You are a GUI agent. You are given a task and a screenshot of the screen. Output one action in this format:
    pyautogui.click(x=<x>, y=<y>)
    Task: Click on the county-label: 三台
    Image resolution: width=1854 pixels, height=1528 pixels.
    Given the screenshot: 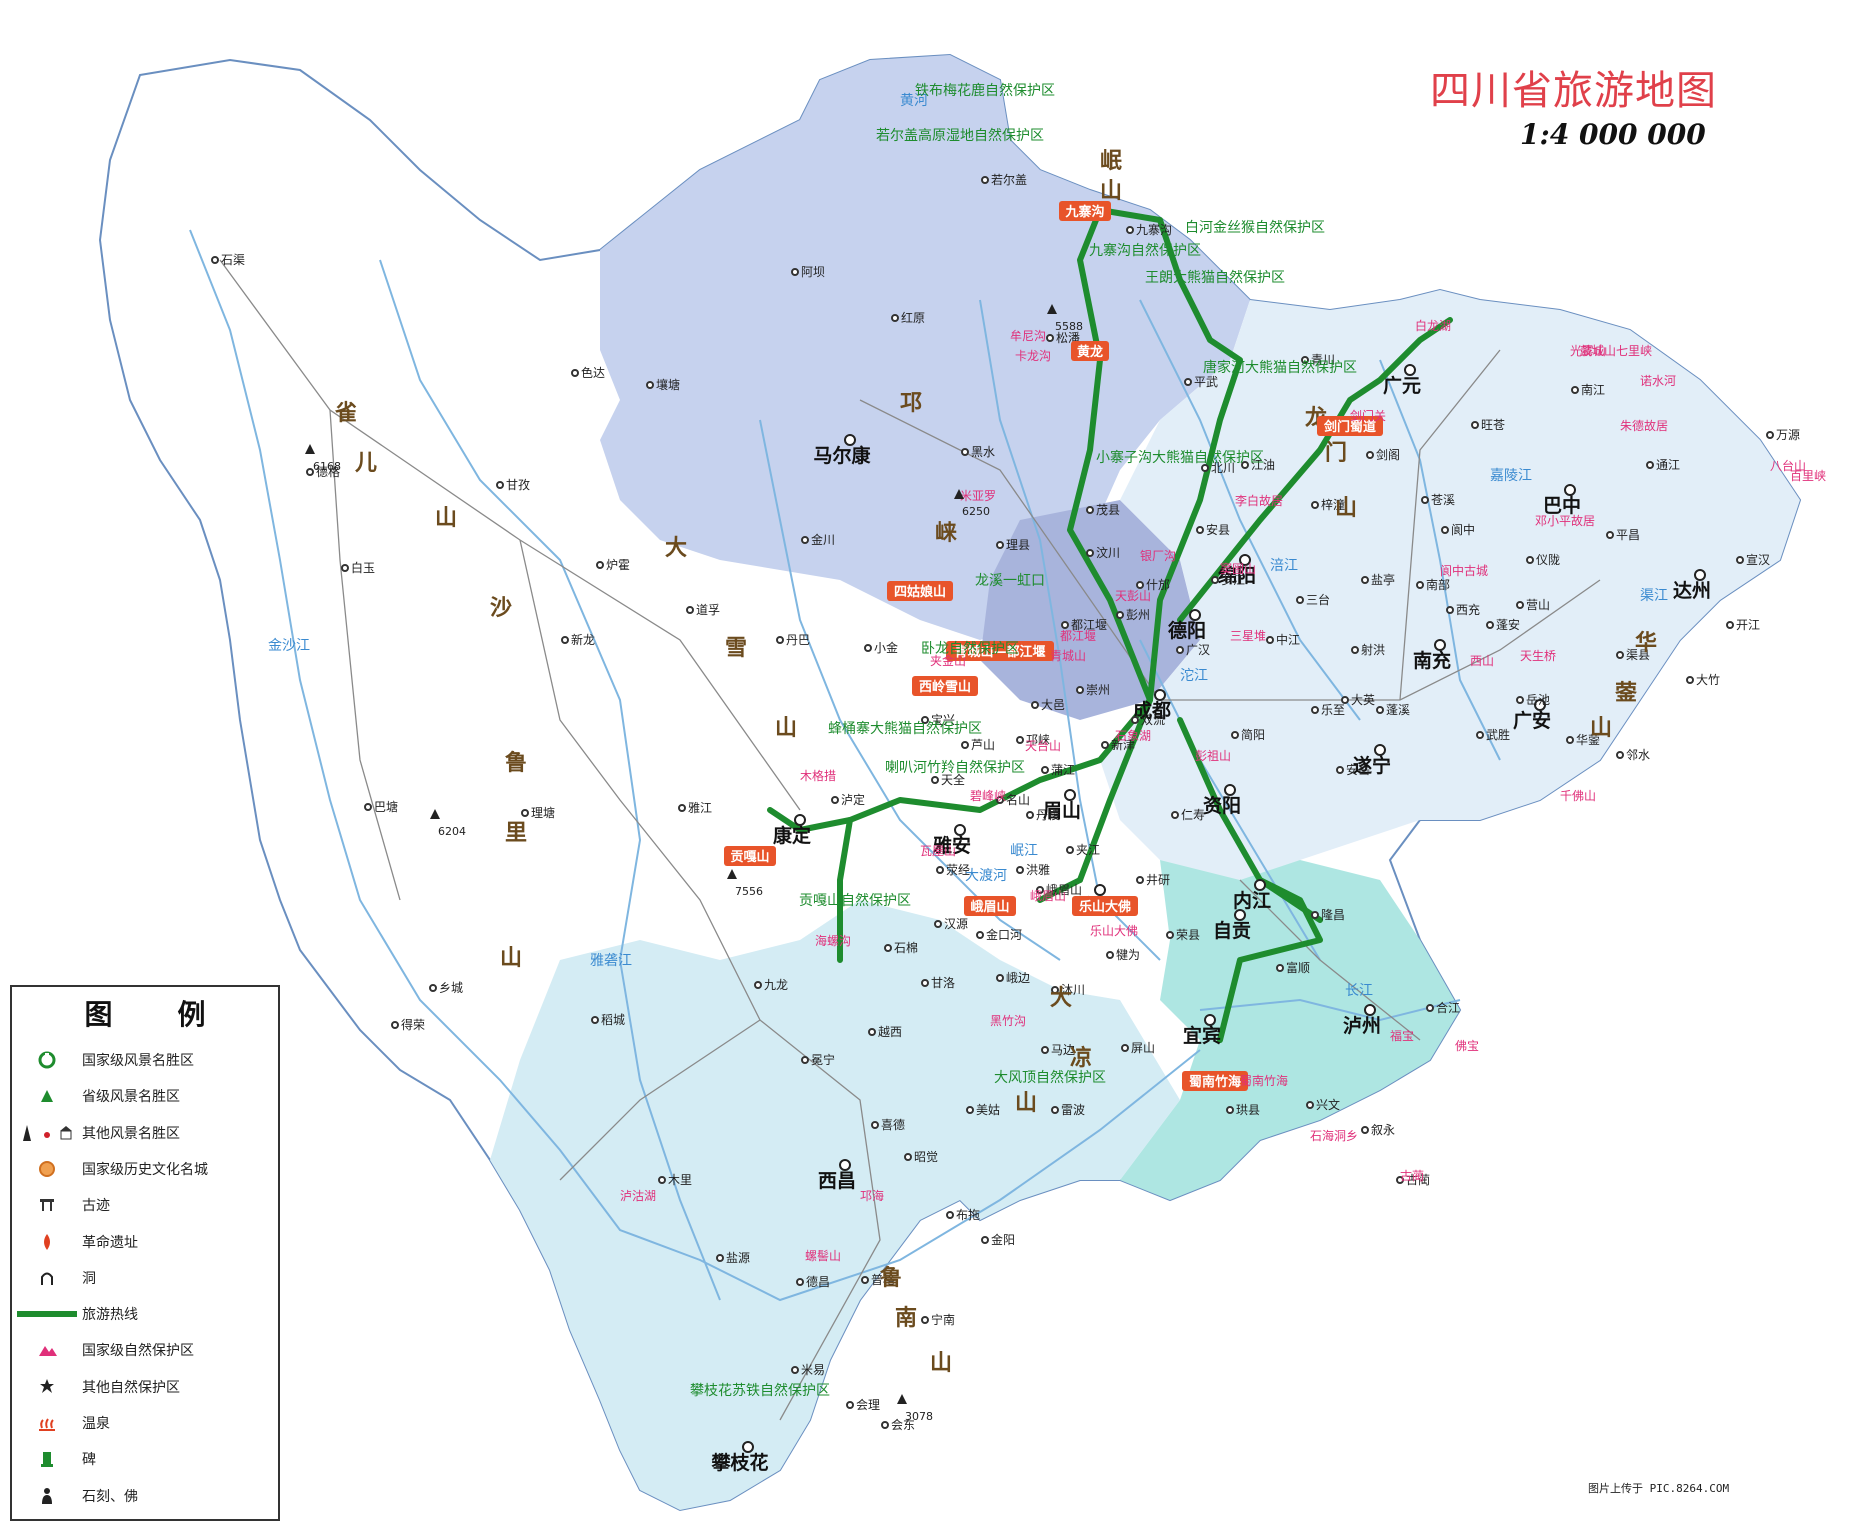 What is the action you would take?
    pyautogui.click(x=1318, y=599)
    